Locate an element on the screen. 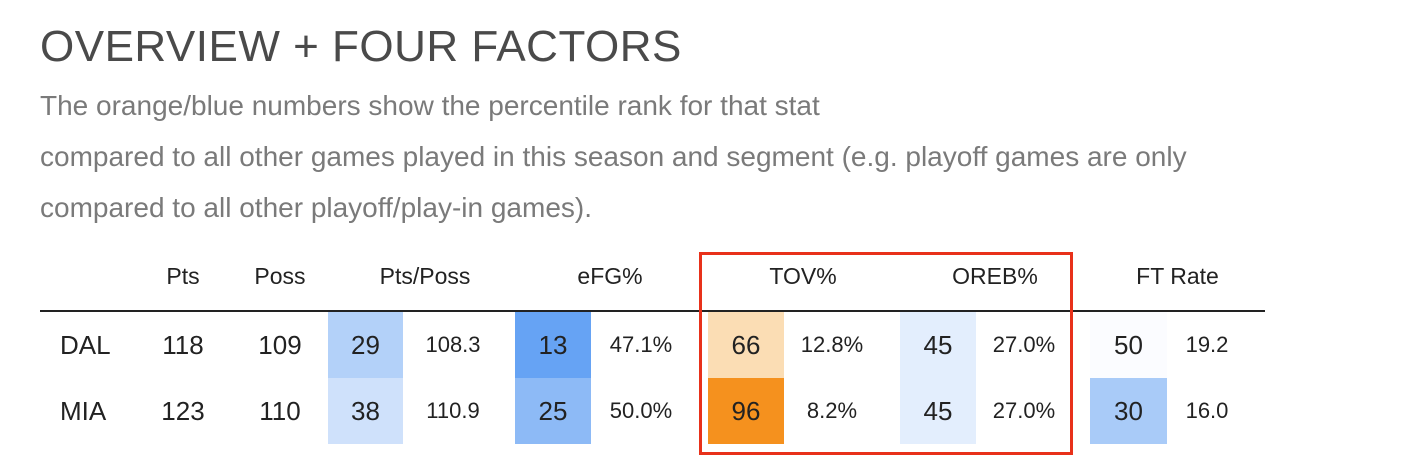 The height and width of the screenshot is (464, 1402). header-poss: Poss is located at coordinates (280, 276).